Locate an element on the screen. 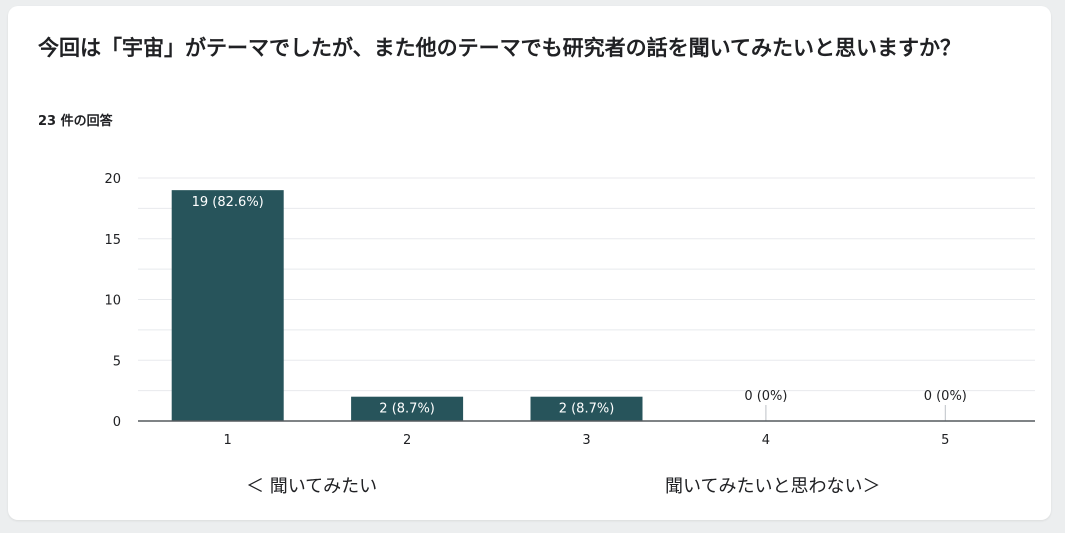 This screenshot has width=1065, height=533. y-tick-label: 5 is located at coordinates (117, 361).